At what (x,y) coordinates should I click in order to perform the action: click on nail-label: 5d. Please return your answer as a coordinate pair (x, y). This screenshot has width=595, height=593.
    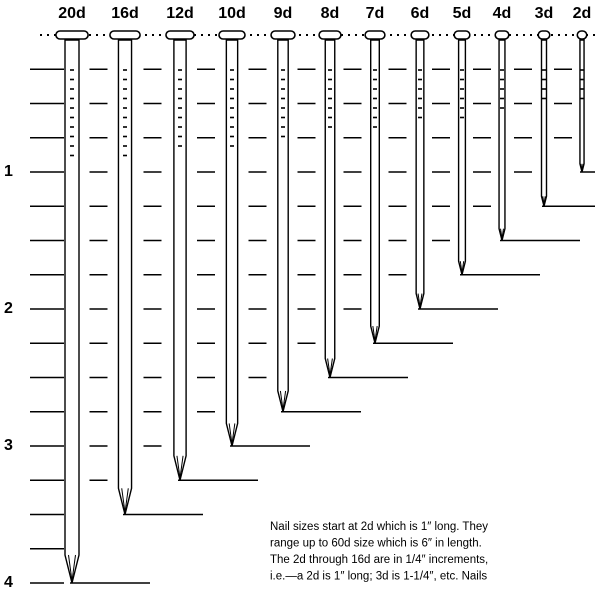
    Looking at the image, I should click on (462, 13).